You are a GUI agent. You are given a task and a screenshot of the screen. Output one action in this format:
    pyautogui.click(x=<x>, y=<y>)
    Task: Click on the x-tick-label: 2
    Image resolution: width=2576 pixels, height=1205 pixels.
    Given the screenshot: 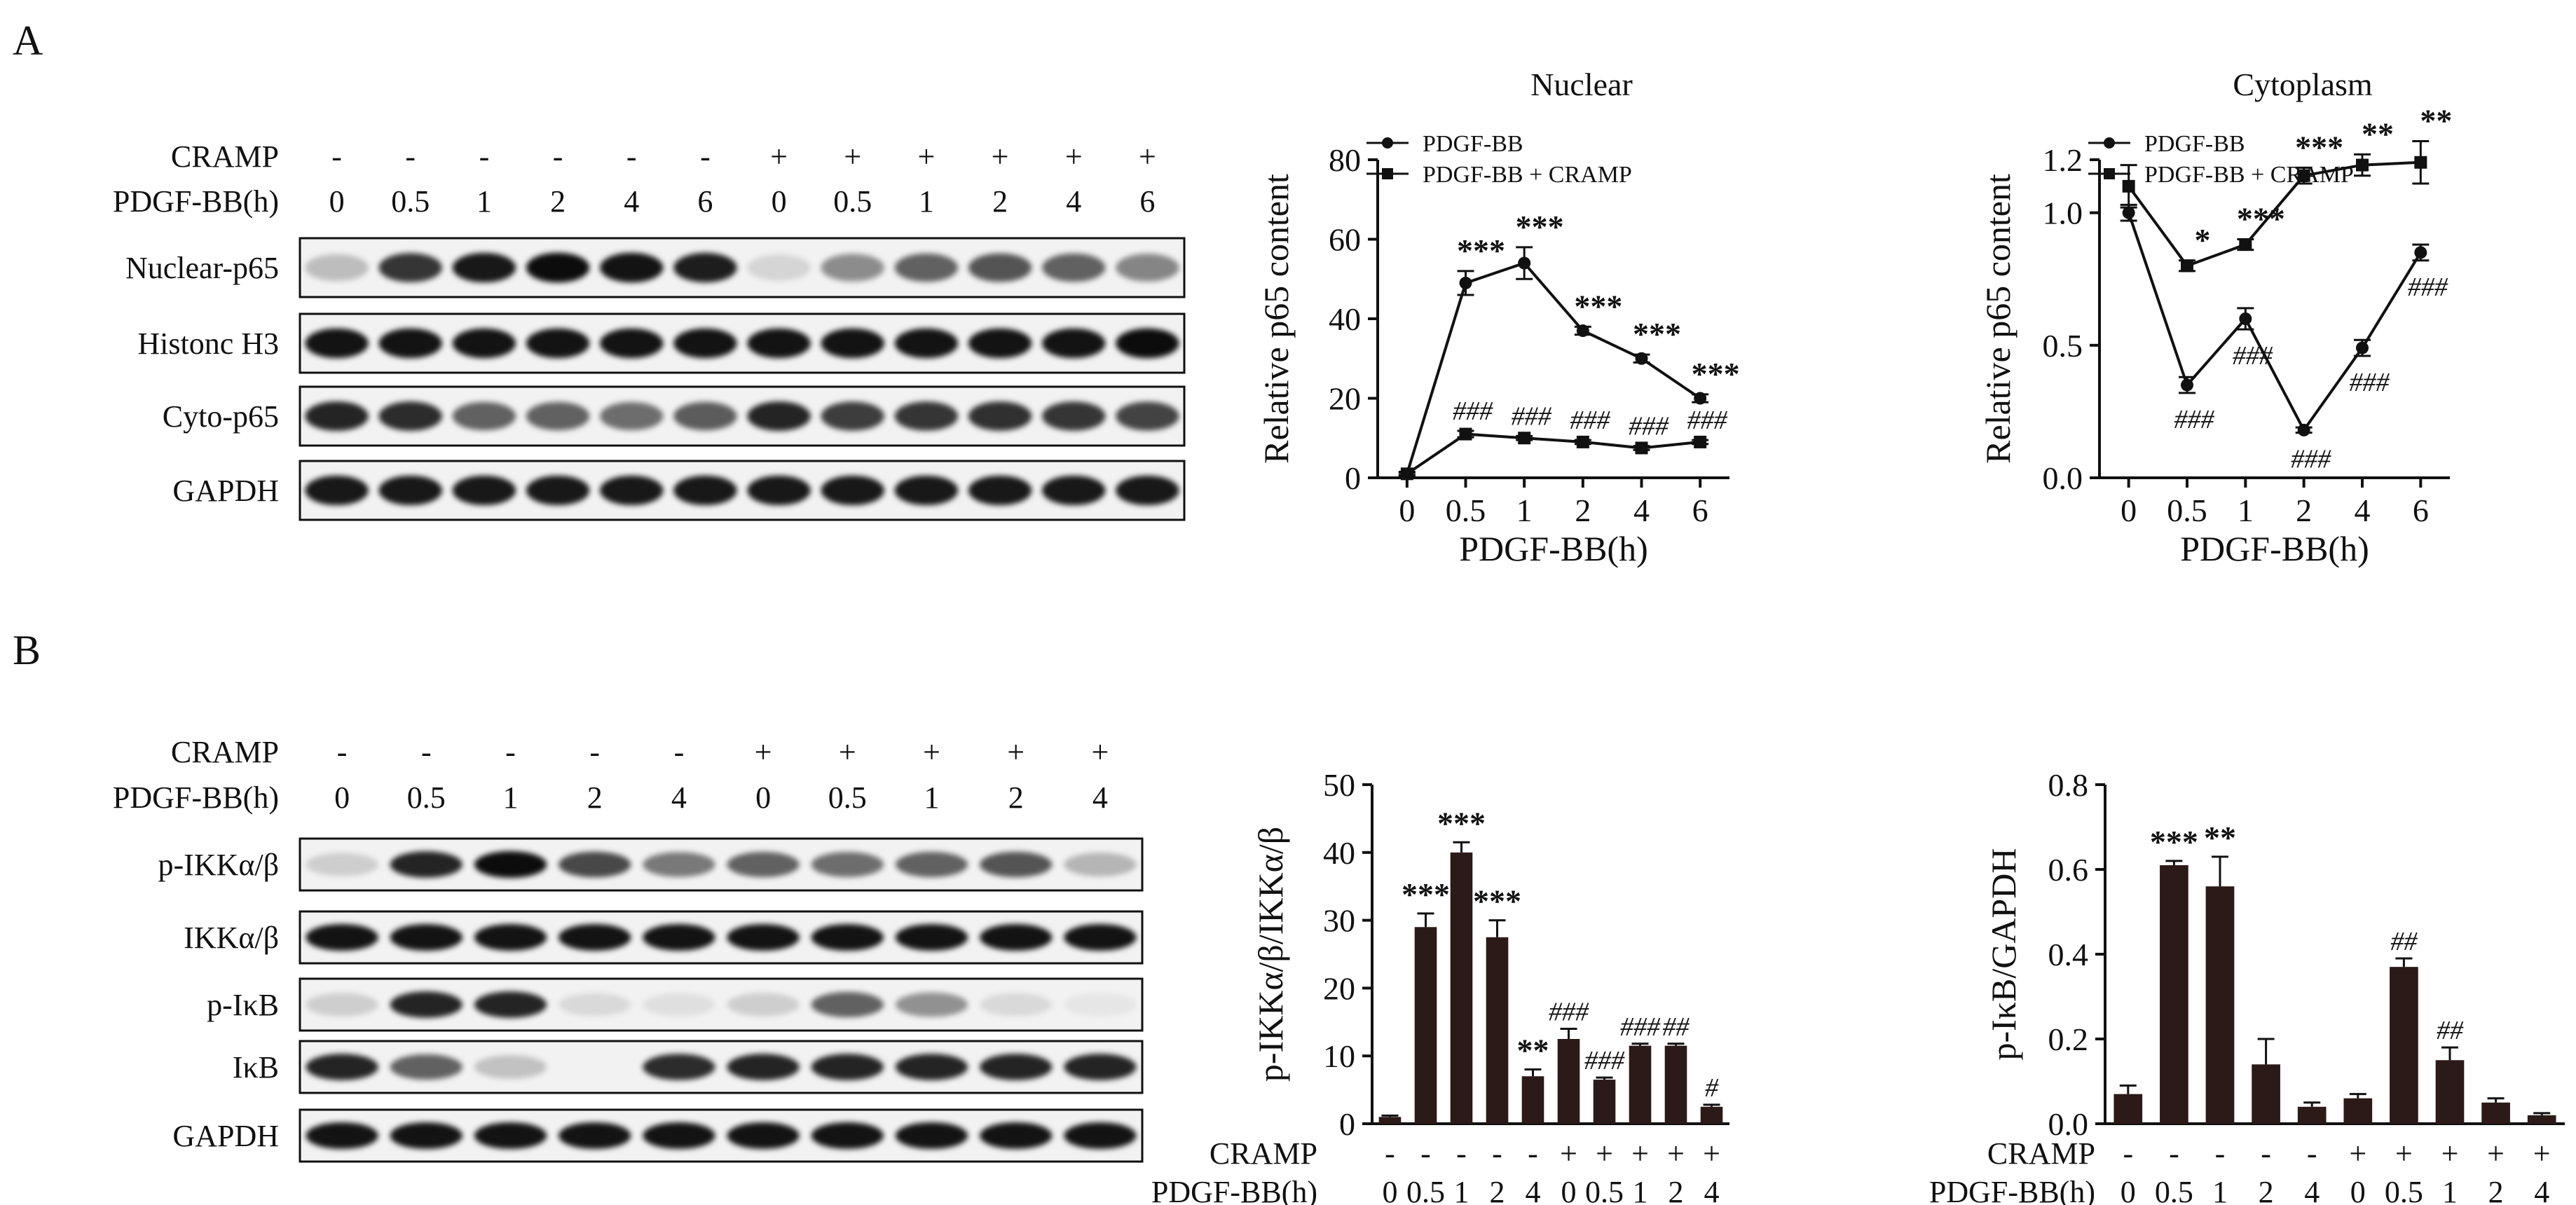 What is the action you would take?
    pyautogui.click(x=2304, y=510)
    